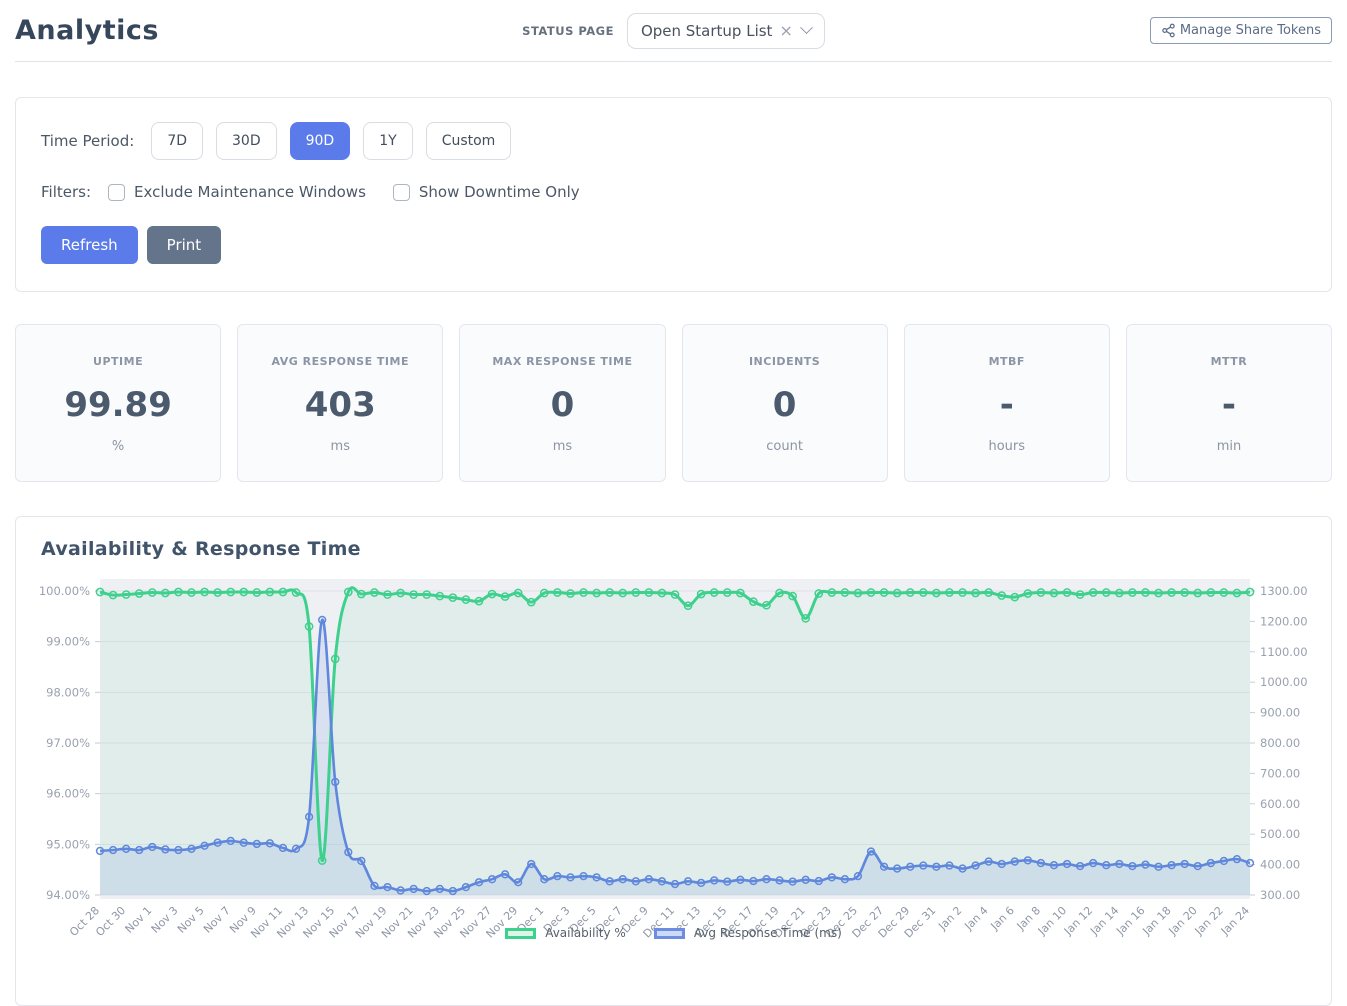  What do you see at coordinates (388, 141) in the screenshot?
I see `period-button-1y: 1Y` at bounding box center [388, 141].